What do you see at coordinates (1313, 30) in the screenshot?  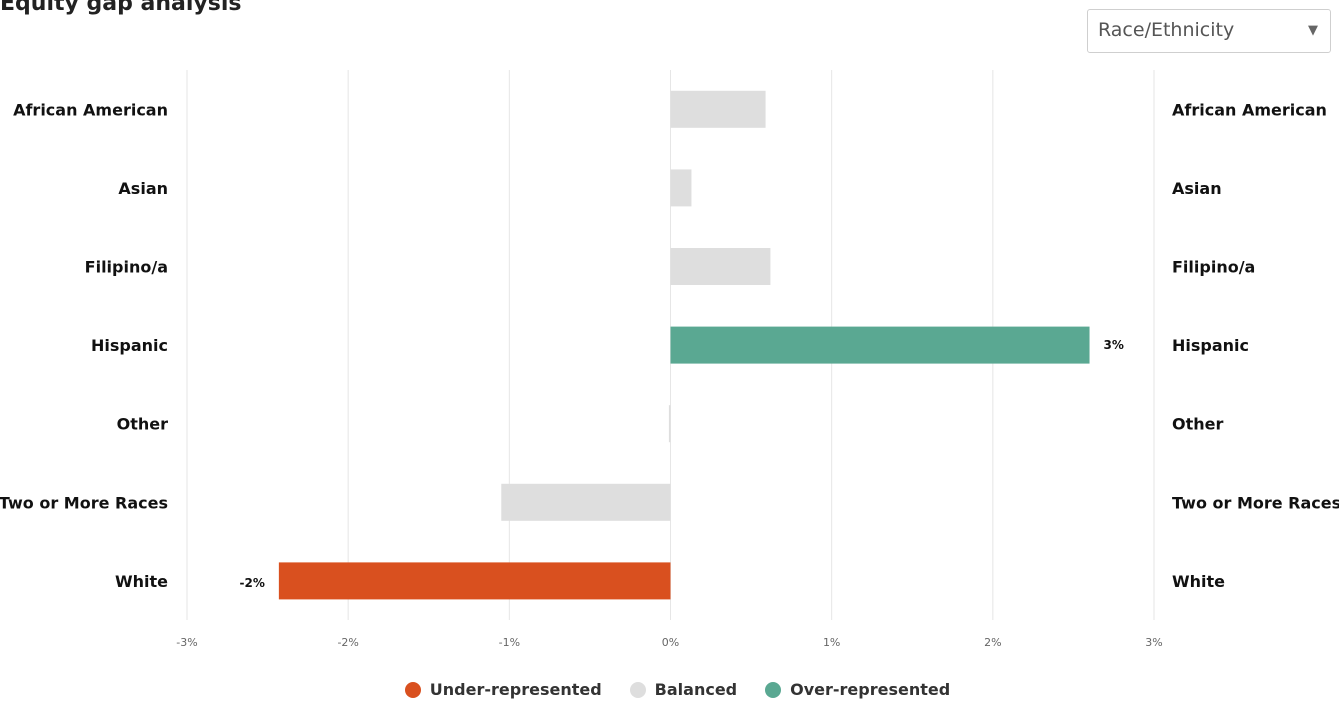 I see `caret-down-icon: ▼` at bounding box center [1313, 30].